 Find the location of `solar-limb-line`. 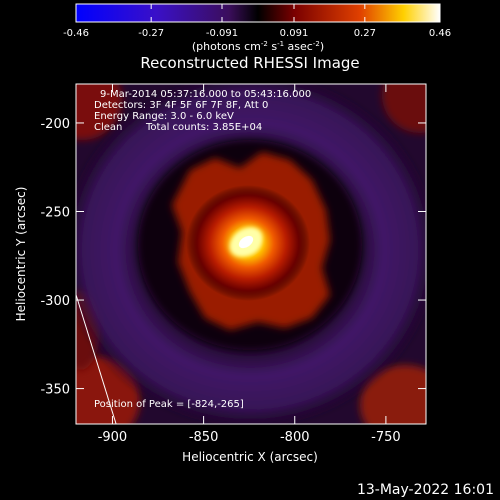

solar-limb-line is located at coordinates (96, 359).